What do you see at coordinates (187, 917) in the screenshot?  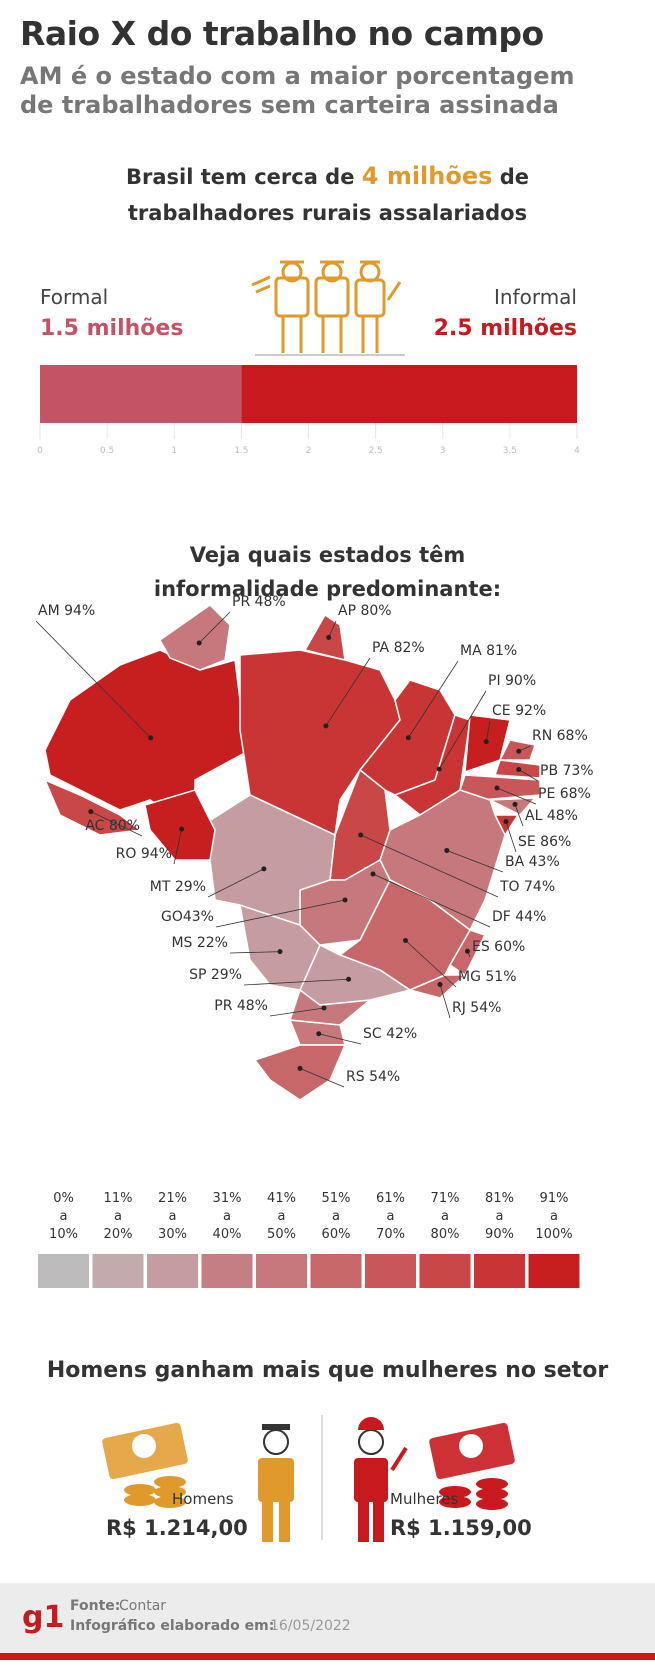 I see `state-label: GO43%` at bounding box center [187, 917].